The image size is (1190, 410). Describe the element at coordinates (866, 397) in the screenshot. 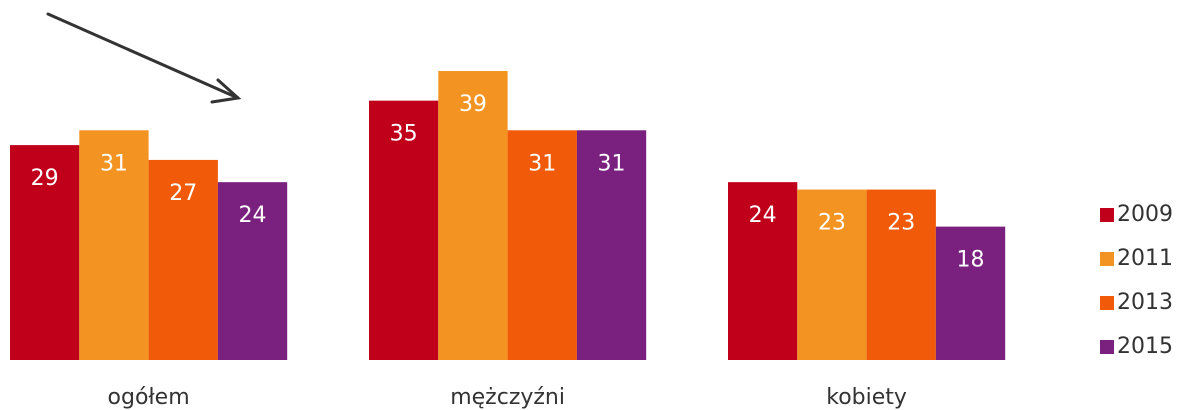

I see `category-label: kobiety` at that location.